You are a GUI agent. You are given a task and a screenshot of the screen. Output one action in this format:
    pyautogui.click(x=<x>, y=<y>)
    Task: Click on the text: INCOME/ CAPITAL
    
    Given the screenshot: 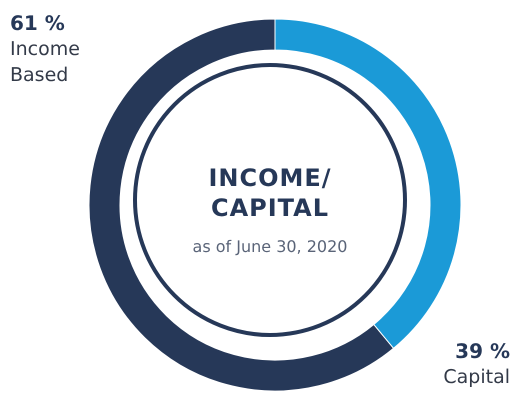 What is the action you would take?
    pyautogui.click(x=270, y=193)
    